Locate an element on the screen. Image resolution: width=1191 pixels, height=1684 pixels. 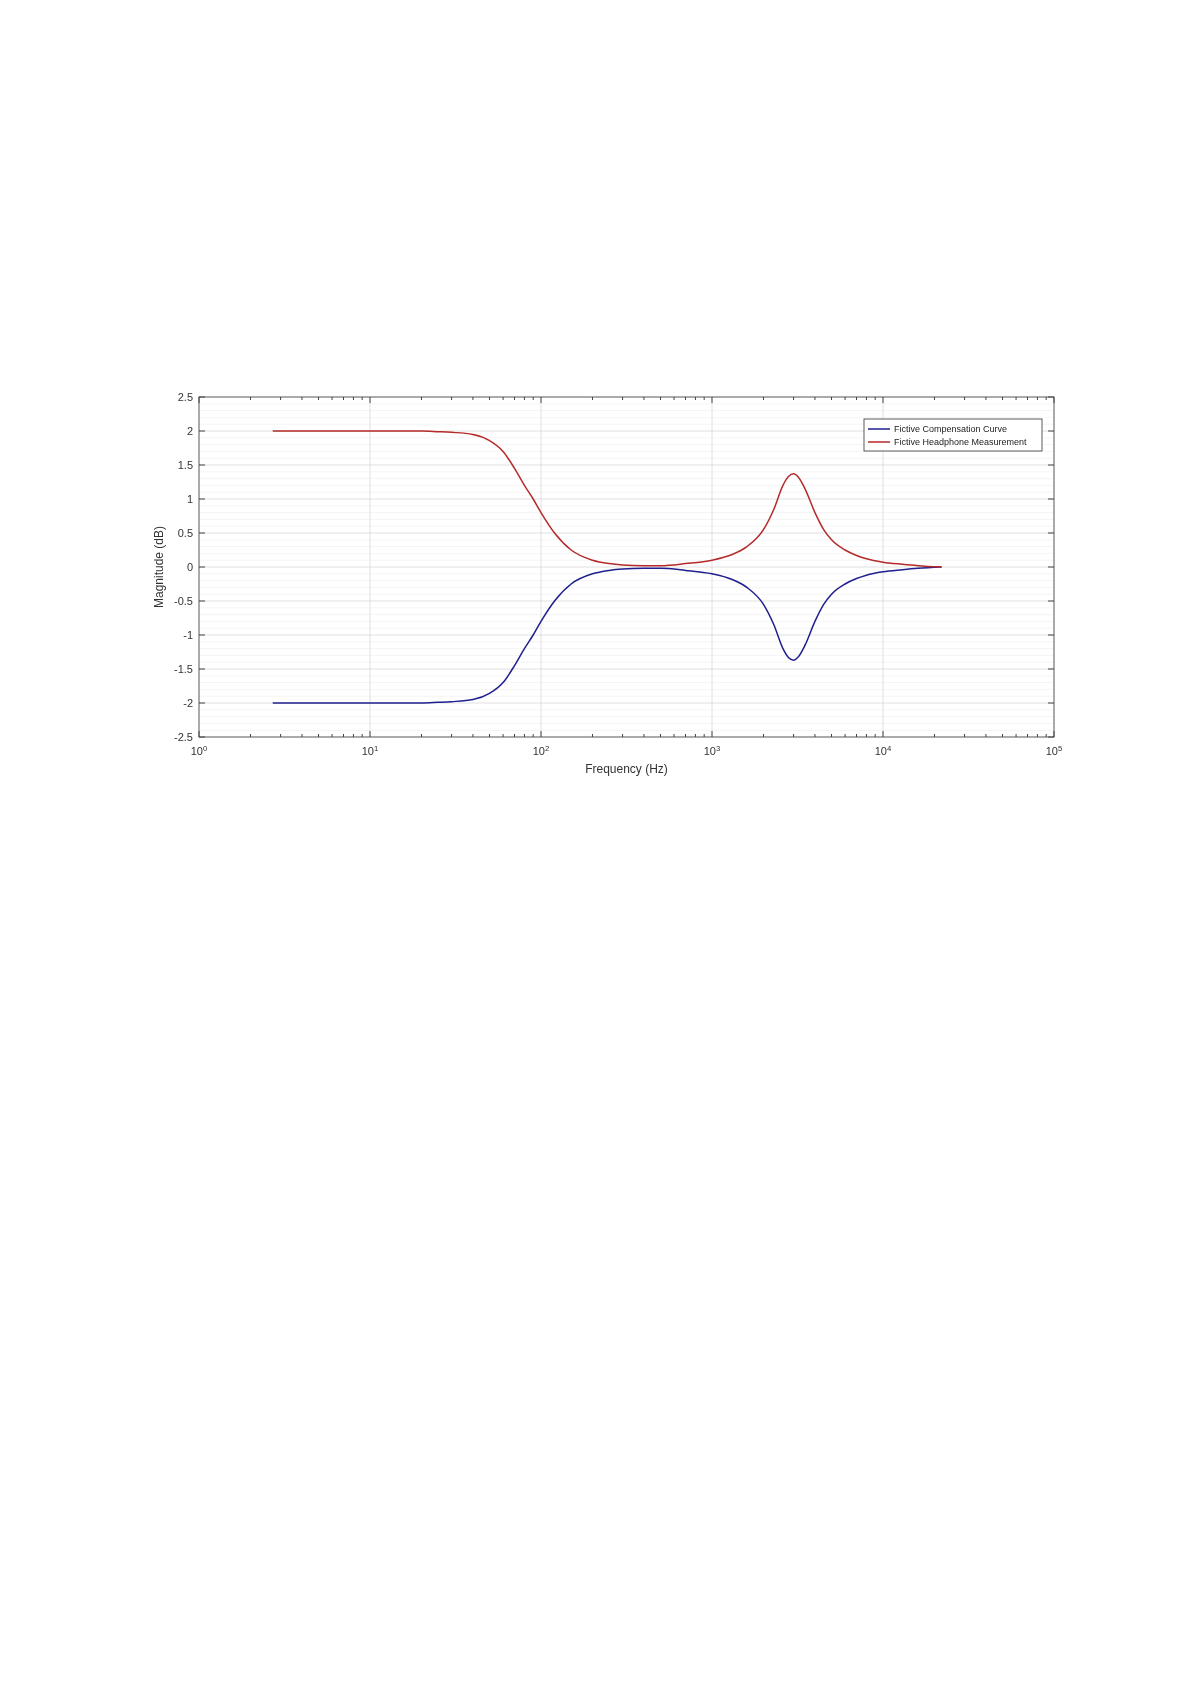
x-tick-label: 10$^{1}$ is located at coordinates (370, 750).